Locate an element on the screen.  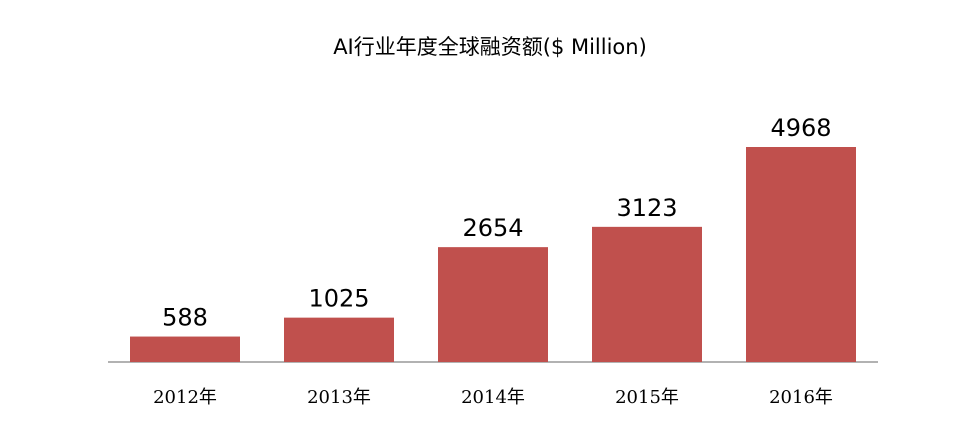
chart-title: AI行业年度全球融资额($ Million) is located at coordinates (490, 47).